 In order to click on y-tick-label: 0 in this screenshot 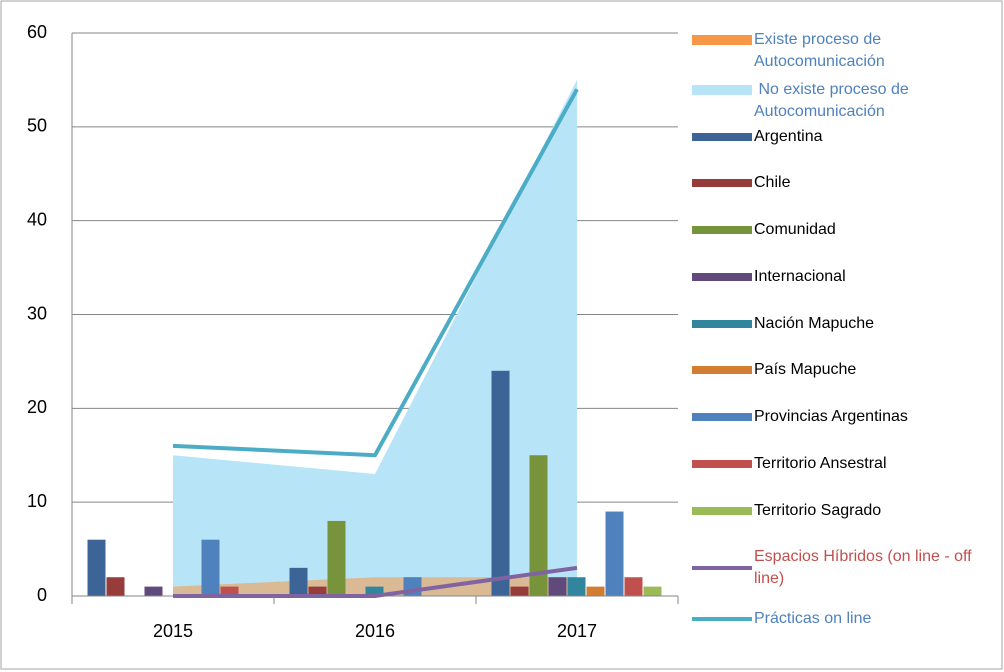, I will do `click(42, 595)`.